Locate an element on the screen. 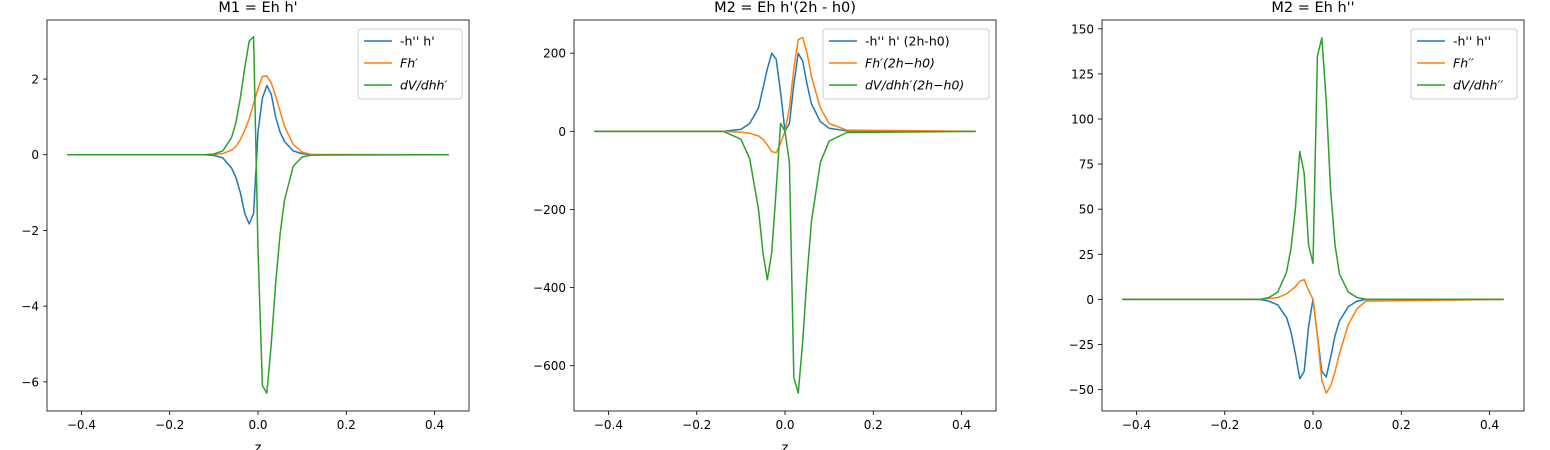 The image size is (1550, 450). y-tick-label: −200 is located at coordinates (549, 210).